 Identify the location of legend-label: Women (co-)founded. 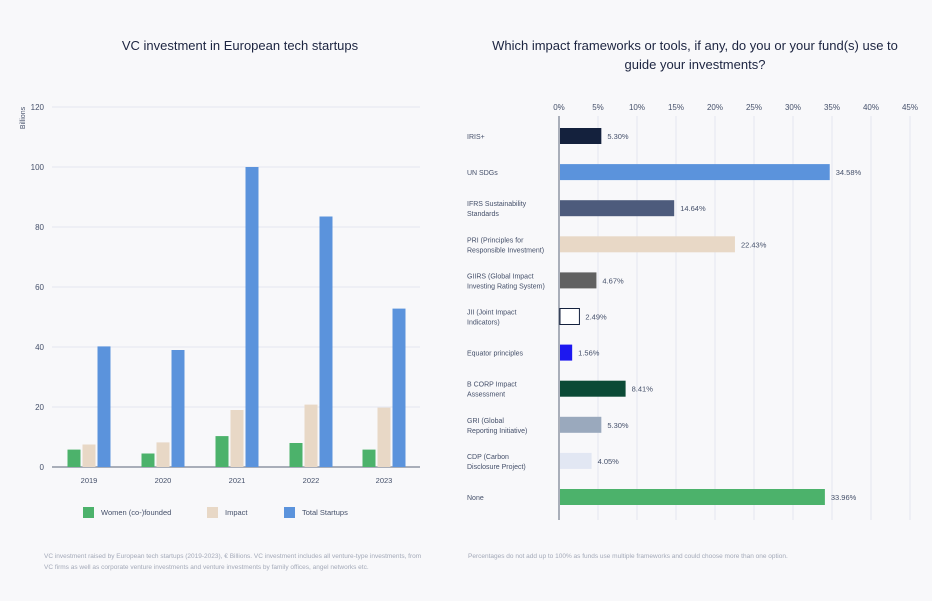
(136, 512).